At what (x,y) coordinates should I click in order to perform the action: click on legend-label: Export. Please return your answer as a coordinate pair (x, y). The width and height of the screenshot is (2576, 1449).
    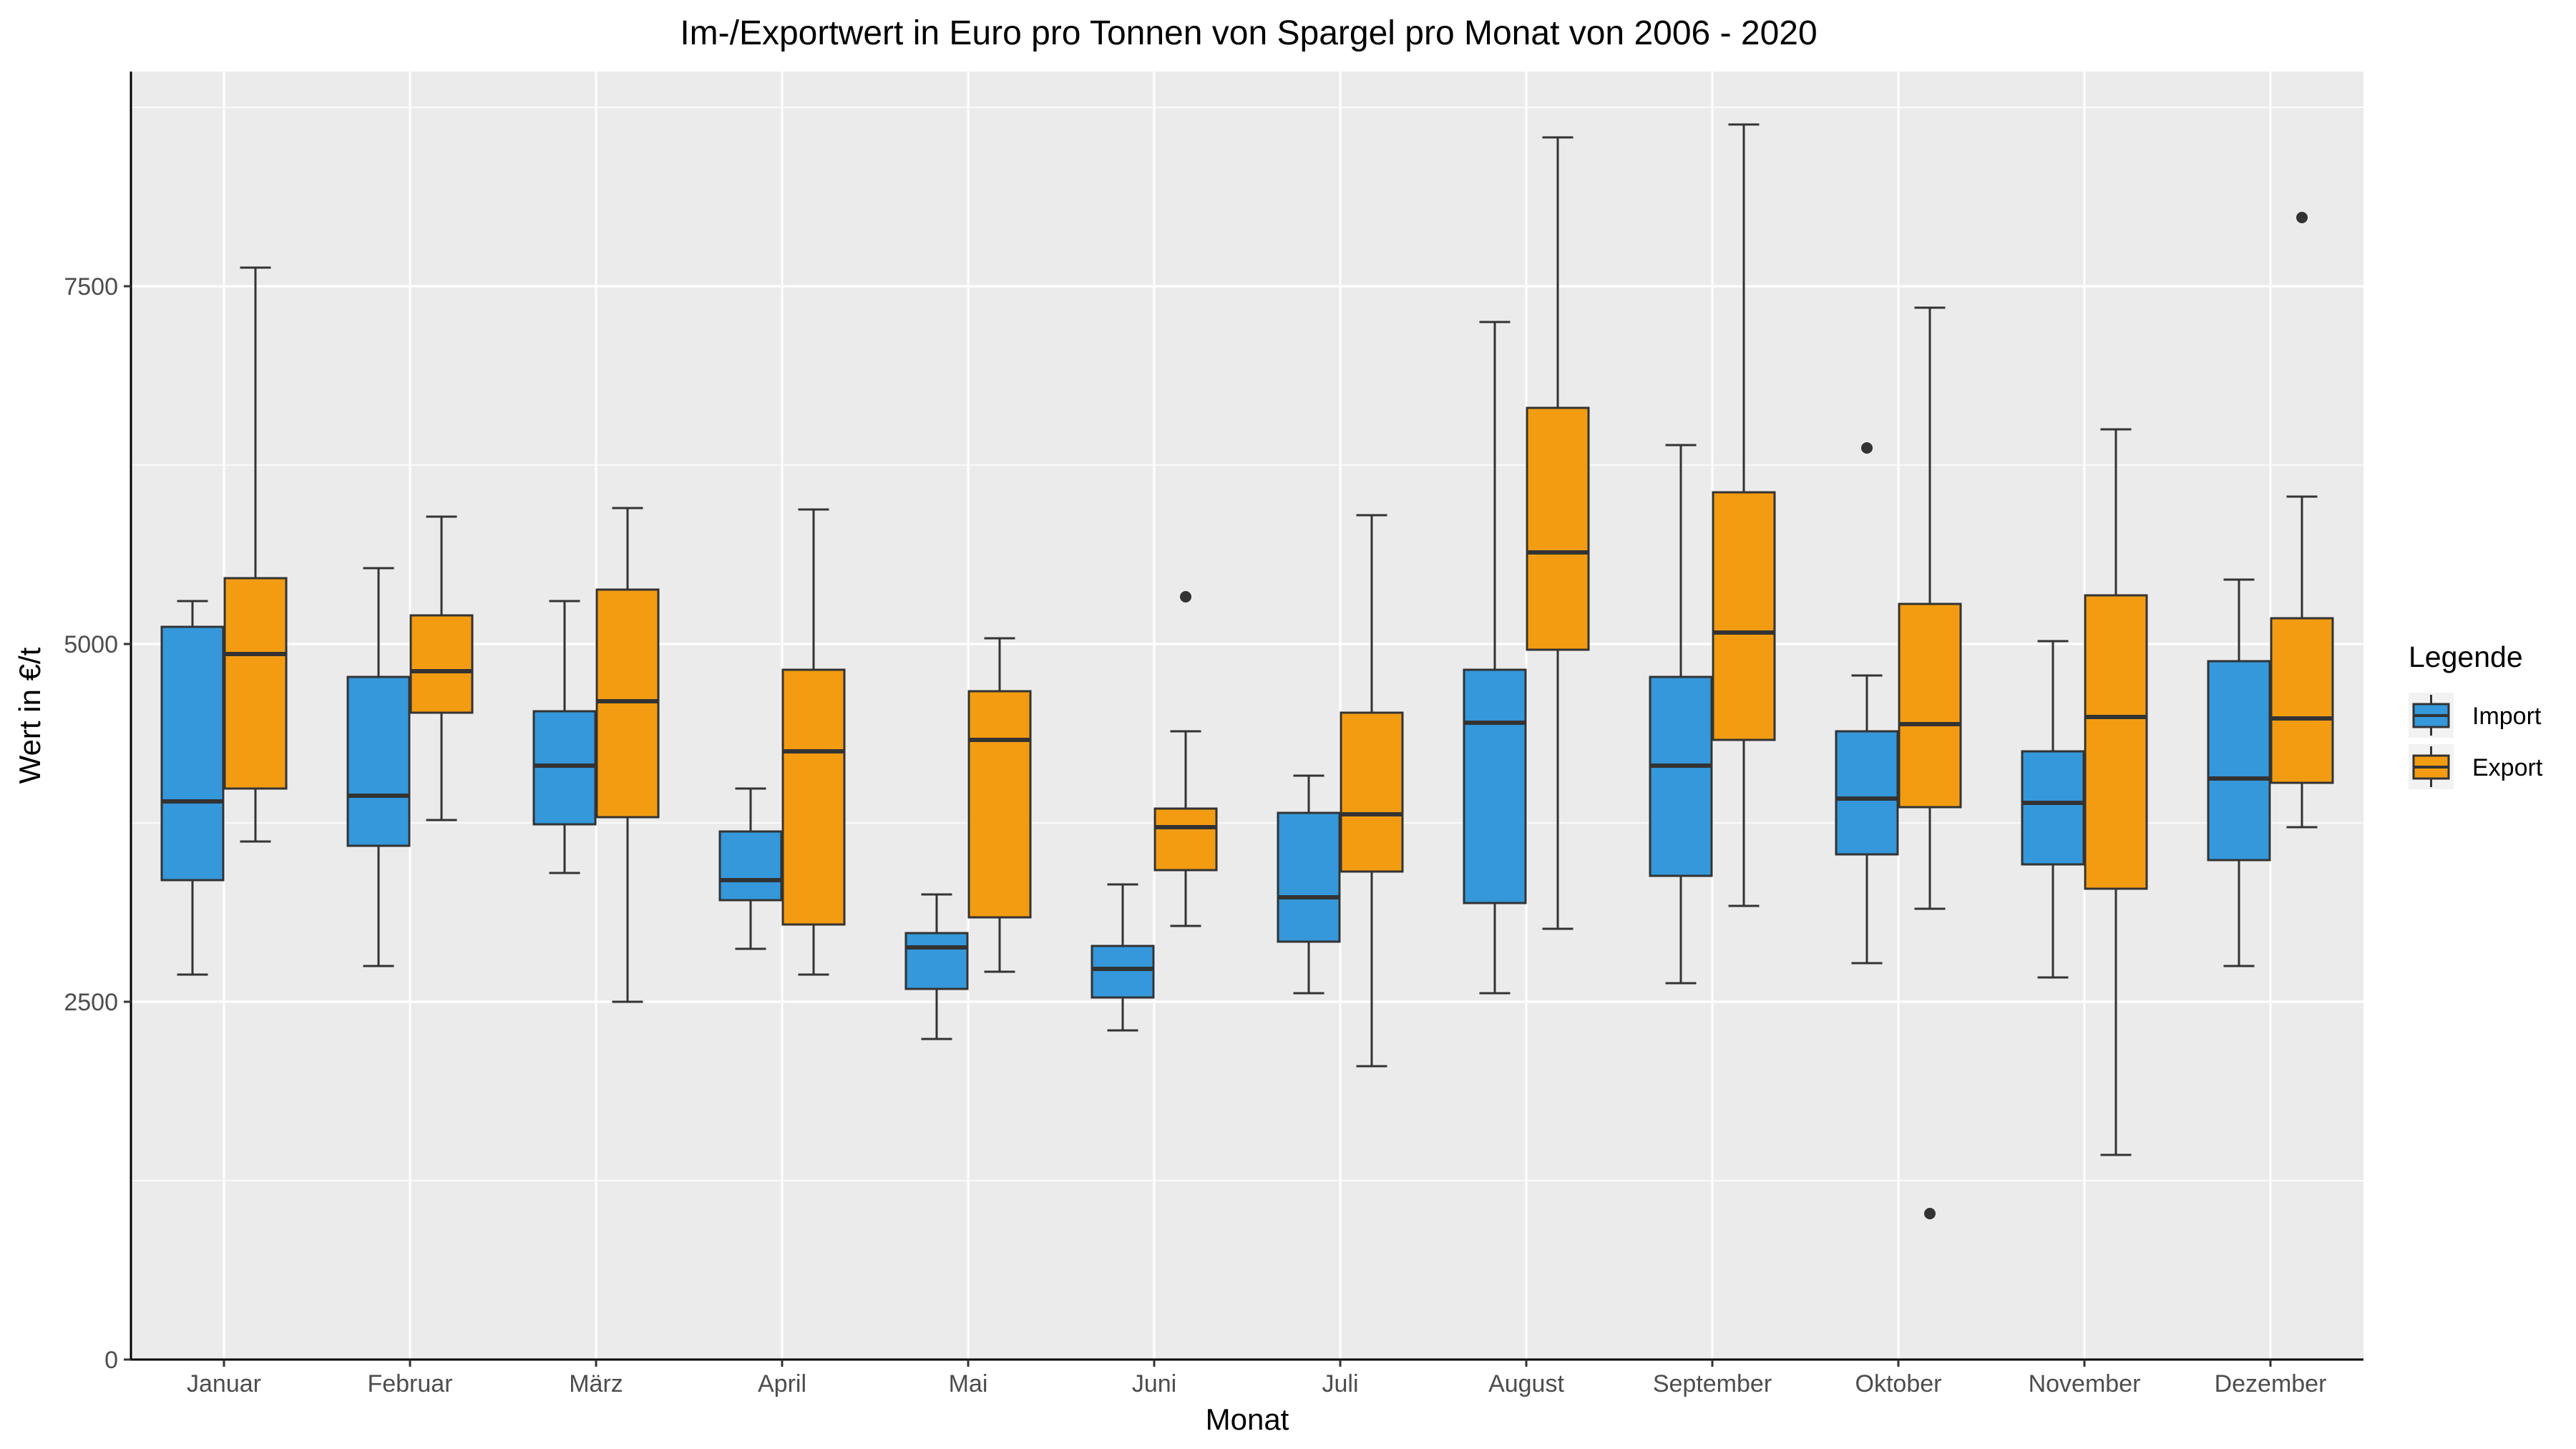
    Looking at the image, I should click on (2507, 767).